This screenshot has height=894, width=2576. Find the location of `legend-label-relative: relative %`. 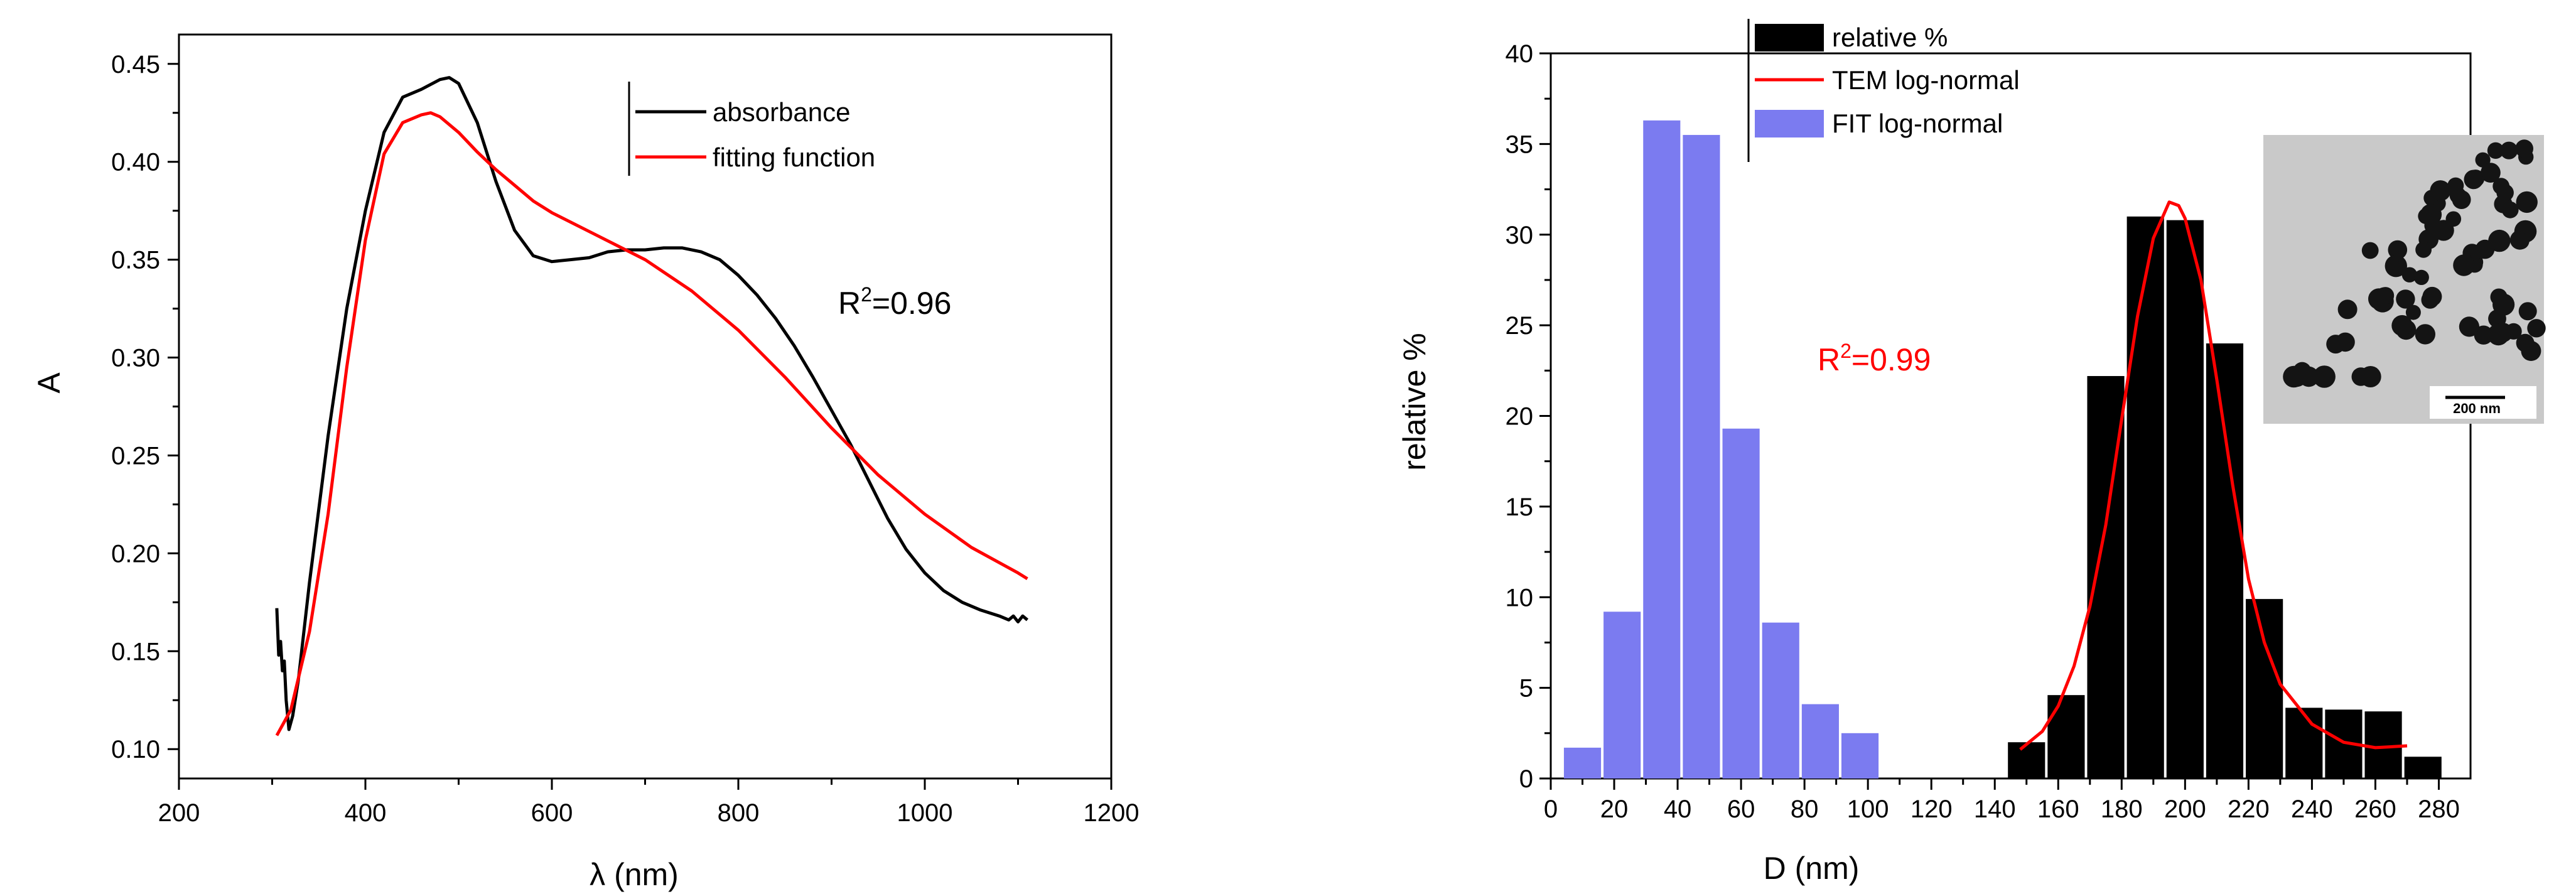

legend-label-relative: relative % is located at coordinates (1890, 37).